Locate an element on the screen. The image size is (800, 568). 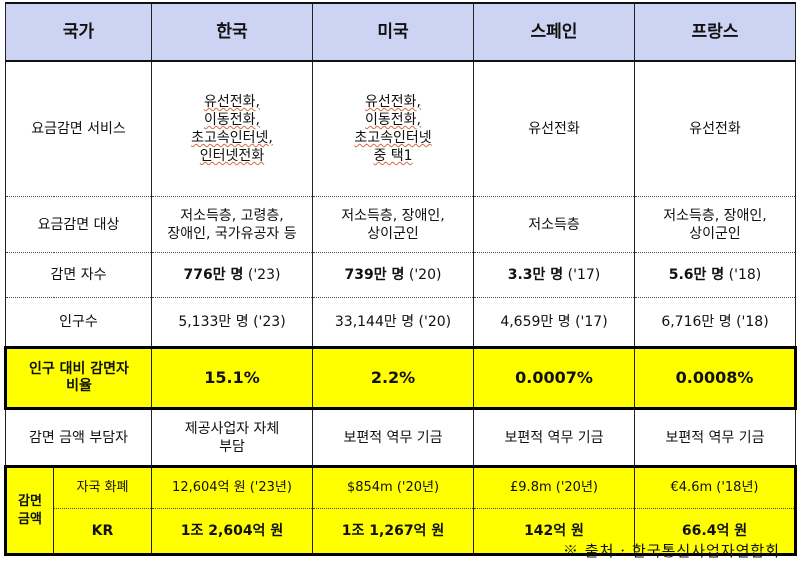
cell-korea: 12,604억 원 ('23년) is located at coordinates (232, 487).